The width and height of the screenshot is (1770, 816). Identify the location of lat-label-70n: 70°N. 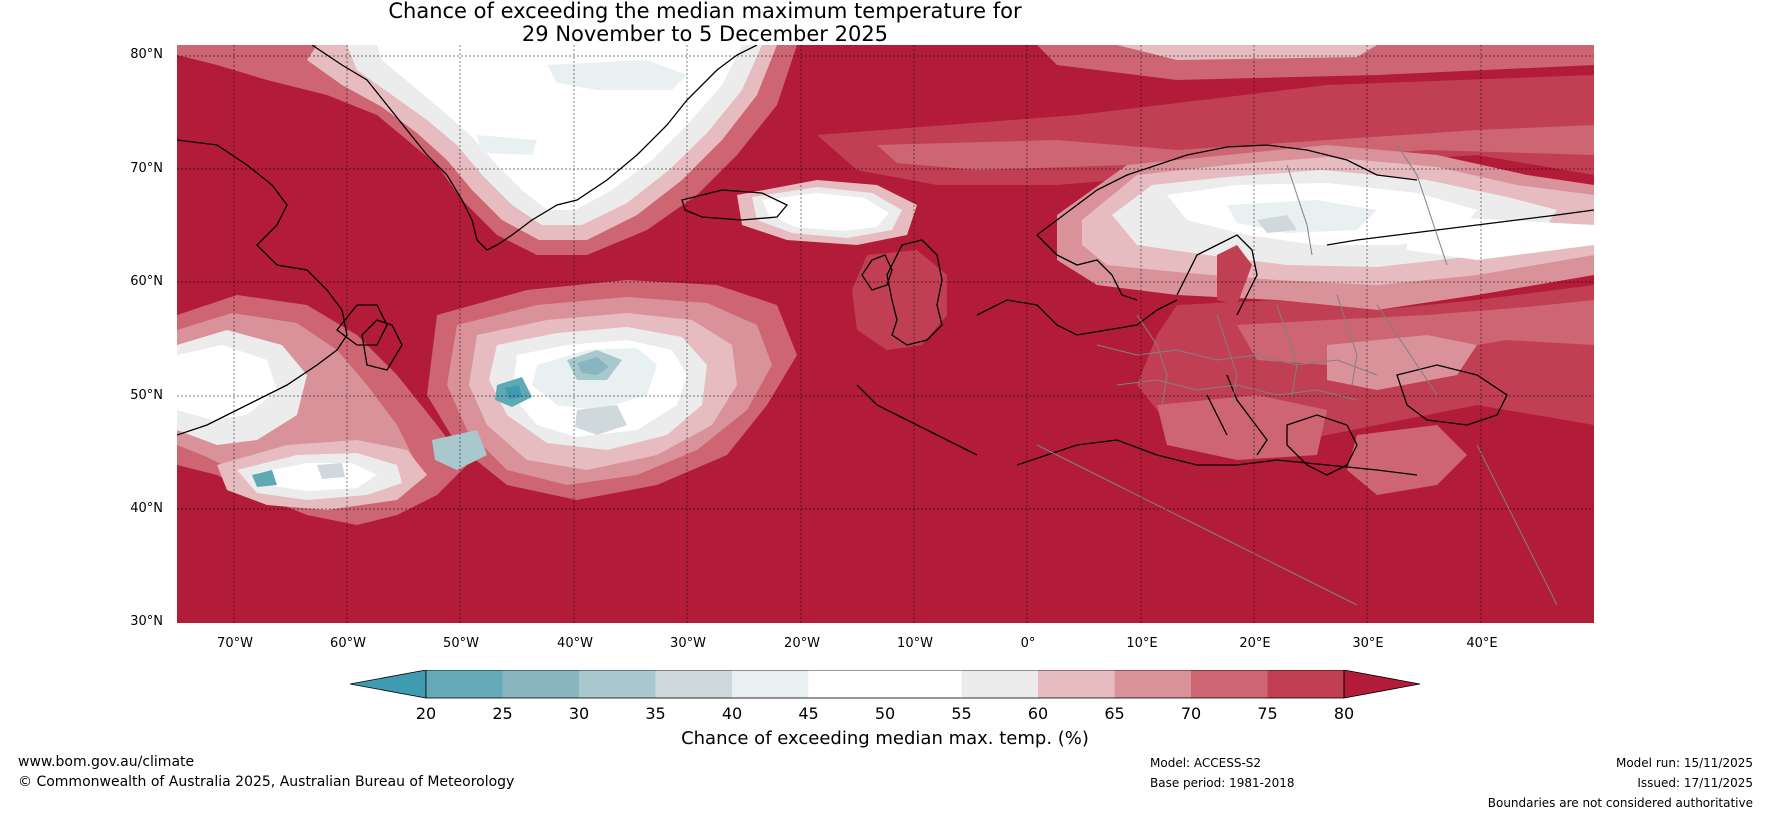
(146, 168).